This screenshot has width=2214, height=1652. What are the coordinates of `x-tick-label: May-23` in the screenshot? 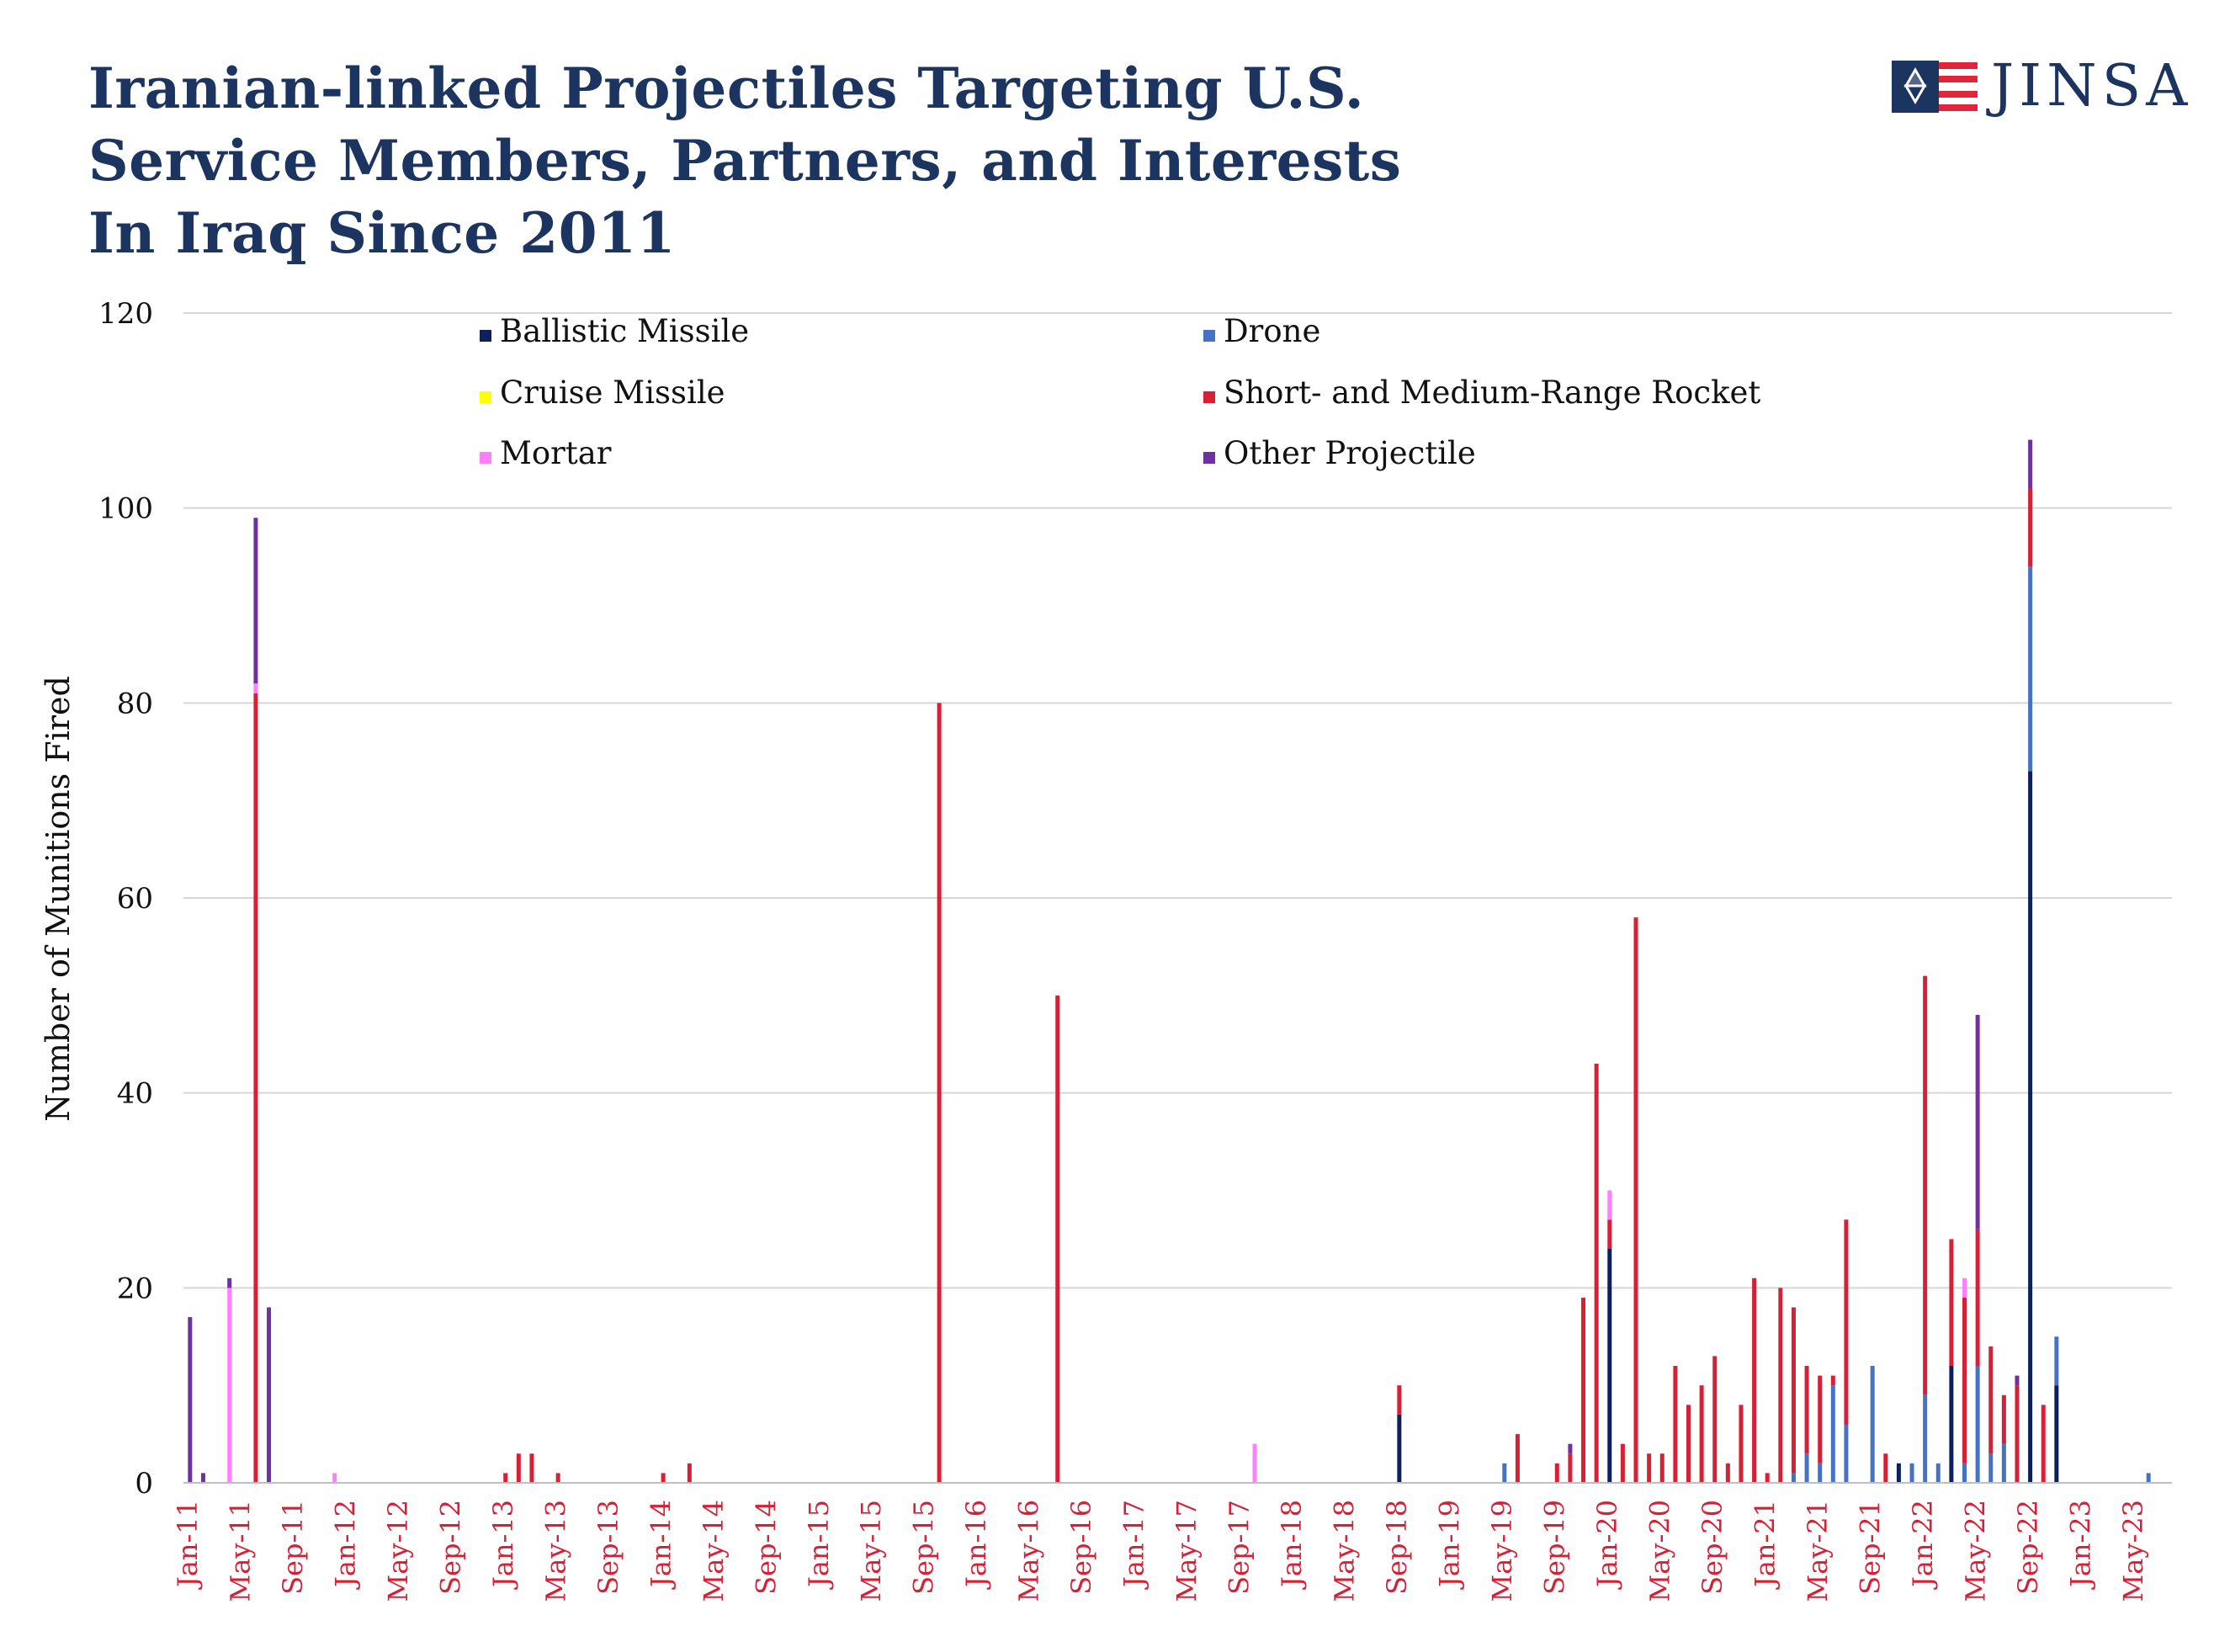 It's located at (2133, 1551).